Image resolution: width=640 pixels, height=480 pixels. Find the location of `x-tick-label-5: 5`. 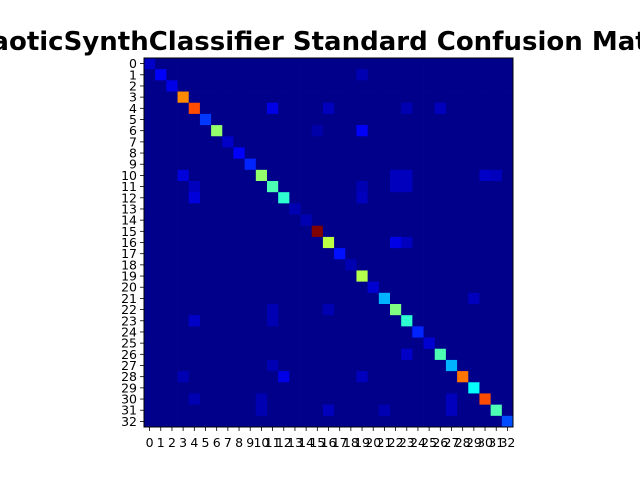

x-tick-label-5: 5 is located at coordinates (206, 442).